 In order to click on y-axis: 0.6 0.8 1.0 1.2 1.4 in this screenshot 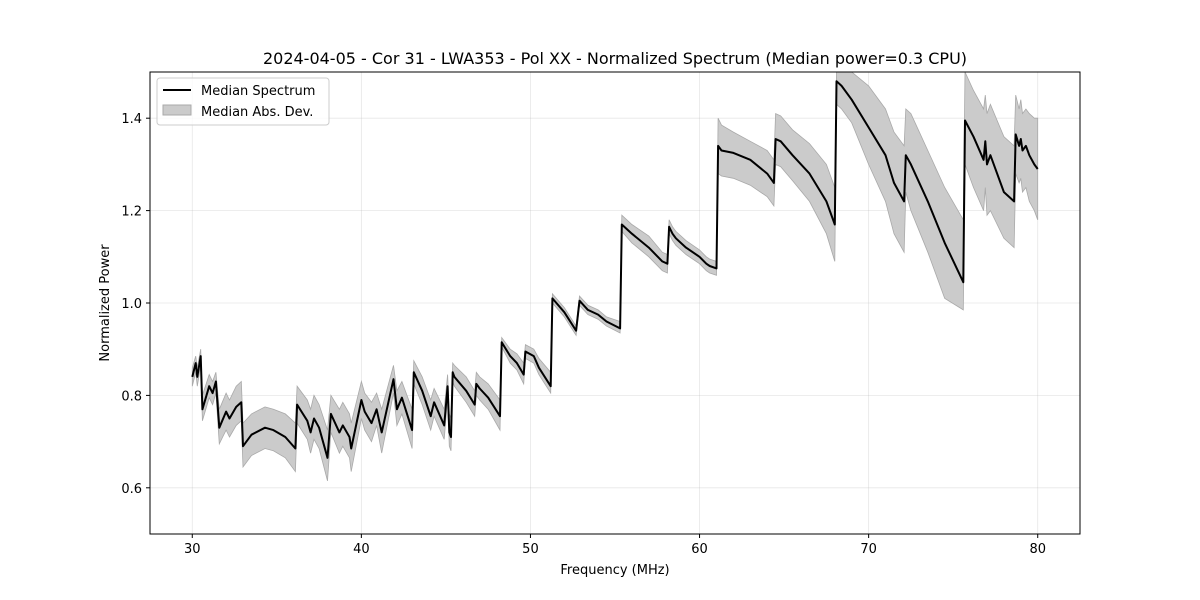, I will do `click(135, 304)`.